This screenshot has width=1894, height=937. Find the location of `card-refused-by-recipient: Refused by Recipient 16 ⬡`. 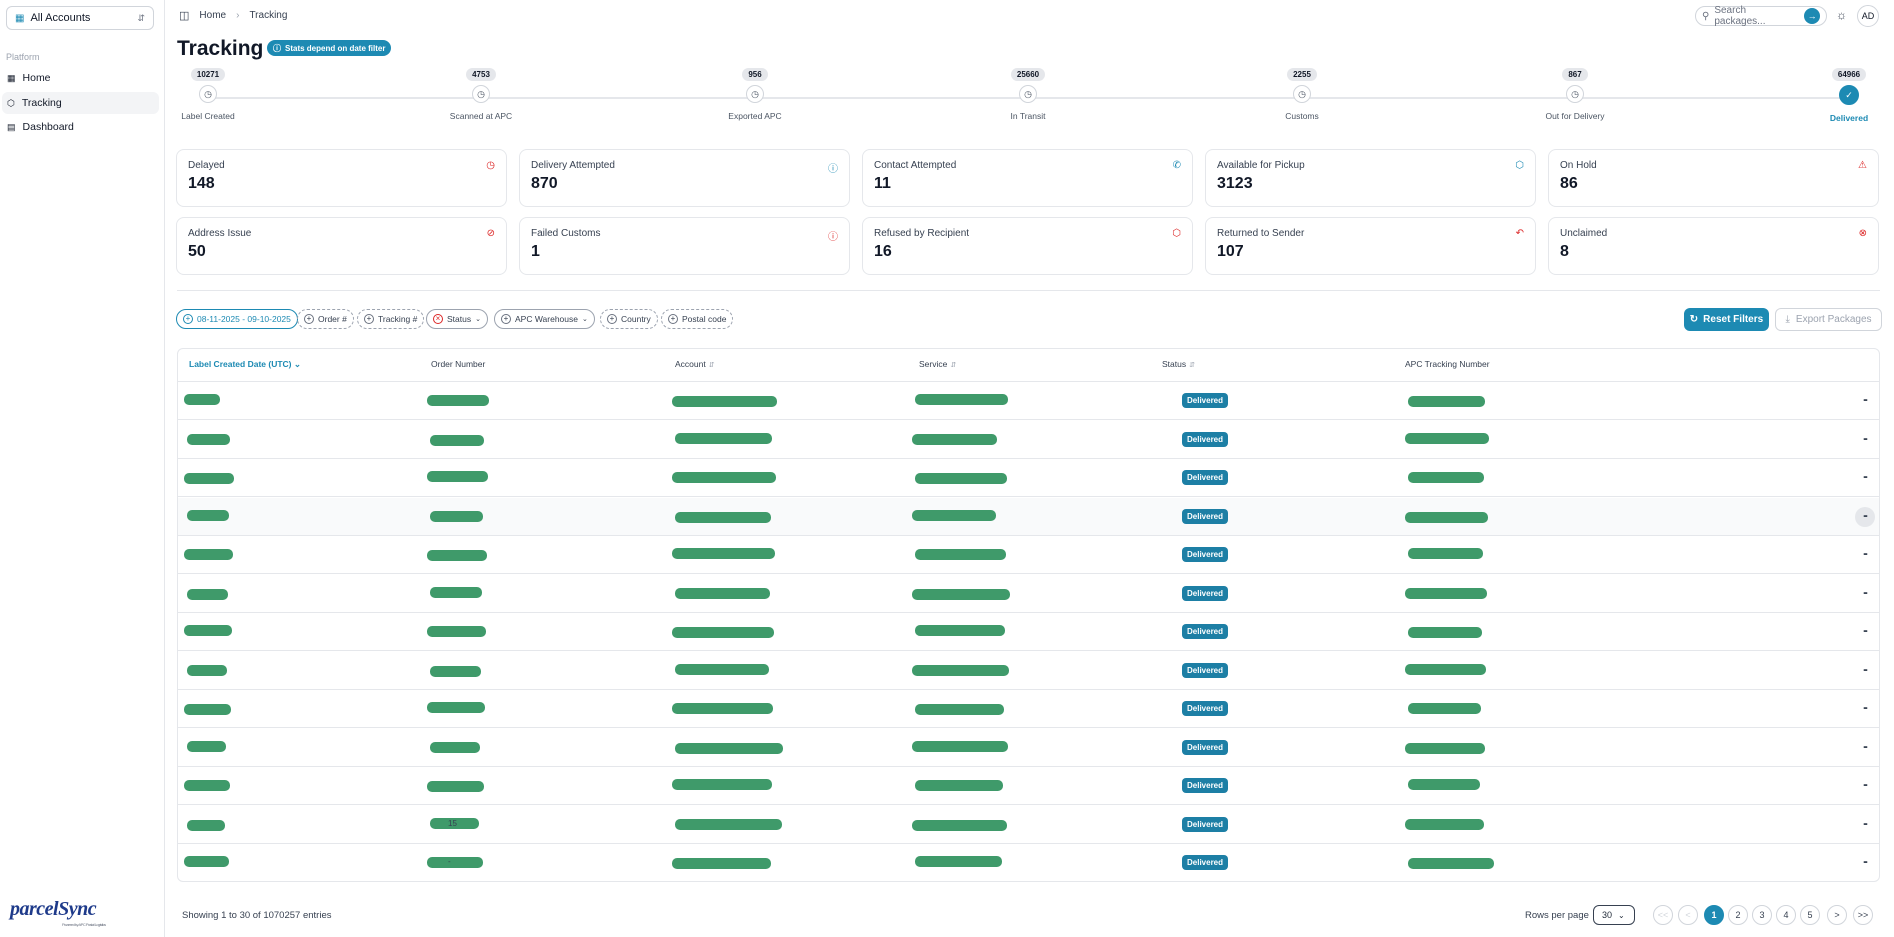

card-refused-by-recipient: Refused by Recipient 16 ⬡ is located at coordinates (1027, 246).